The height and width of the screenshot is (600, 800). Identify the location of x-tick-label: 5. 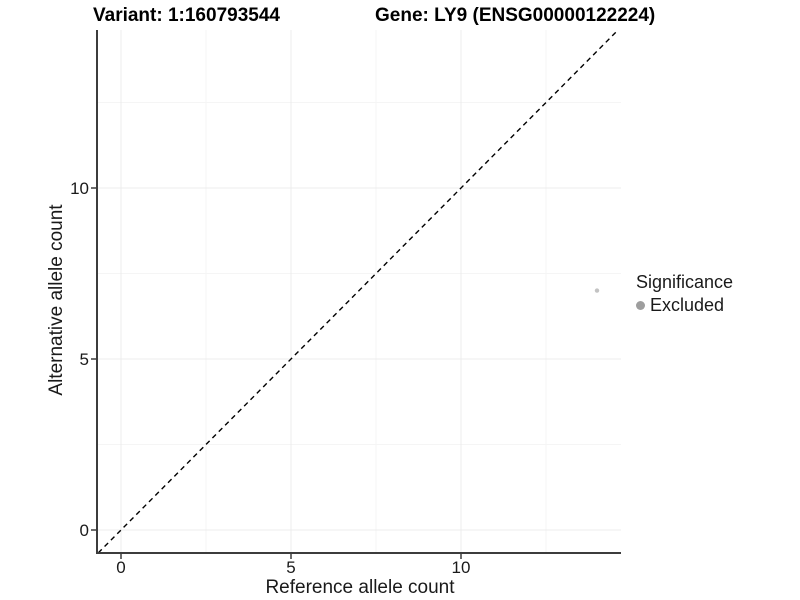
(290, 567).